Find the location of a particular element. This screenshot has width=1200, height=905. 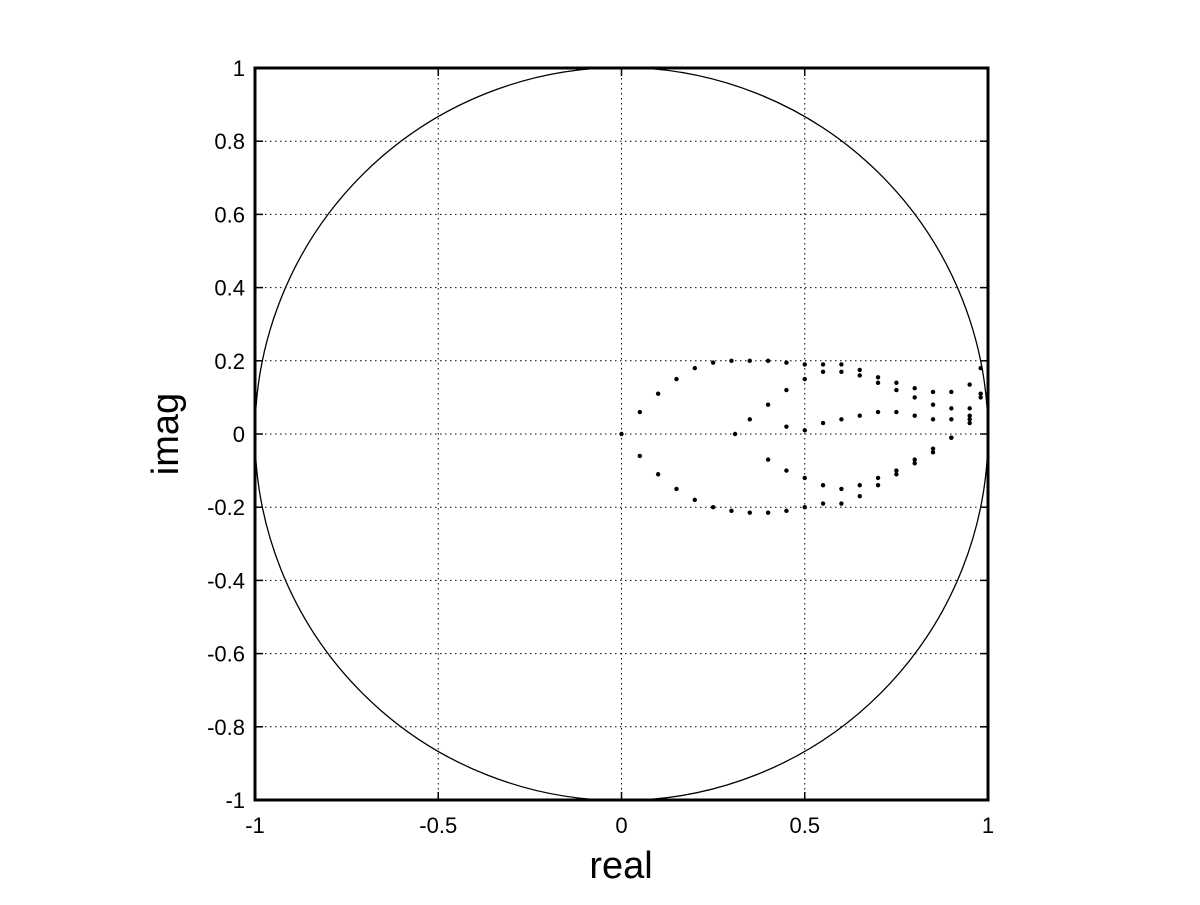

y-tick-label: -0.6 is located at coordinates (226, 654).